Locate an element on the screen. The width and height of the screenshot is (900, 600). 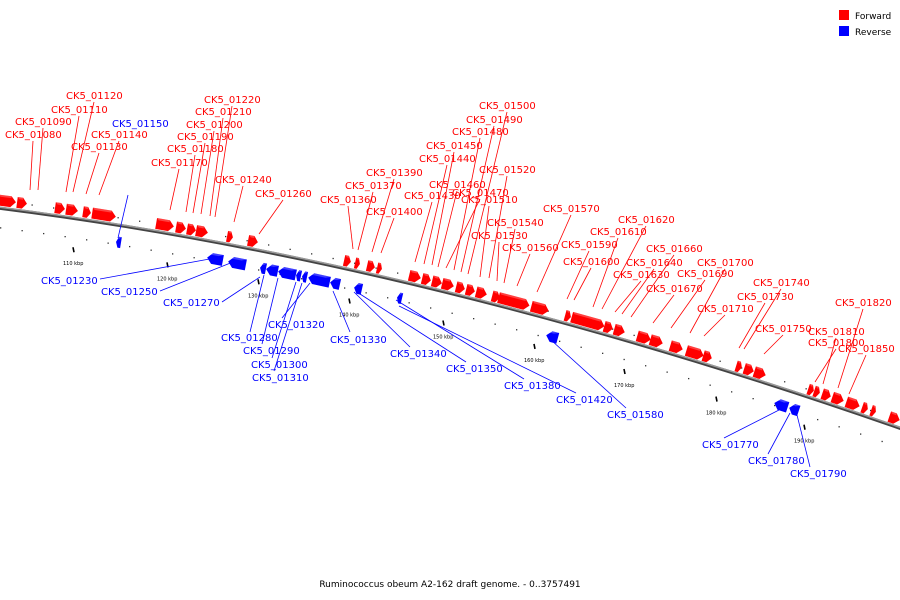
reverse-gene-label: CK5_01780 is located at coordinates (776, 461).